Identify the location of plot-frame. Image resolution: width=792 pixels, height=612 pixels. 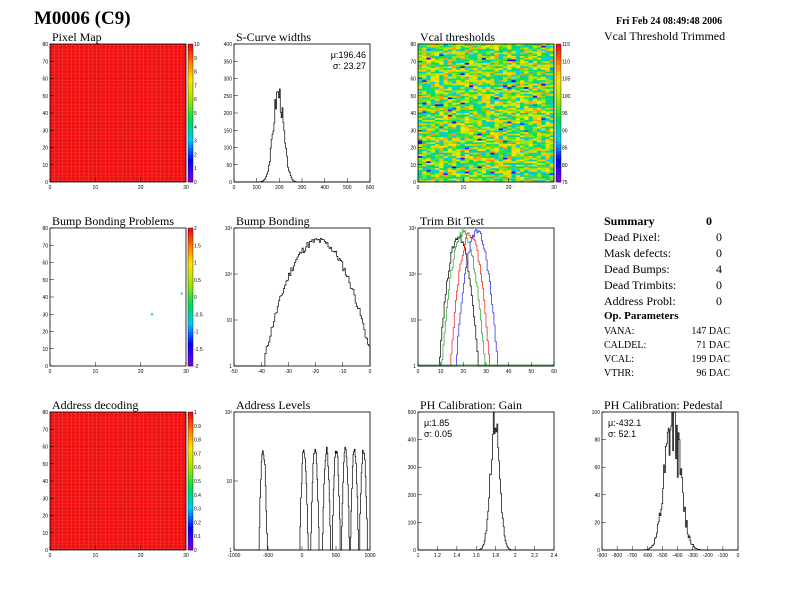
(486, 297).